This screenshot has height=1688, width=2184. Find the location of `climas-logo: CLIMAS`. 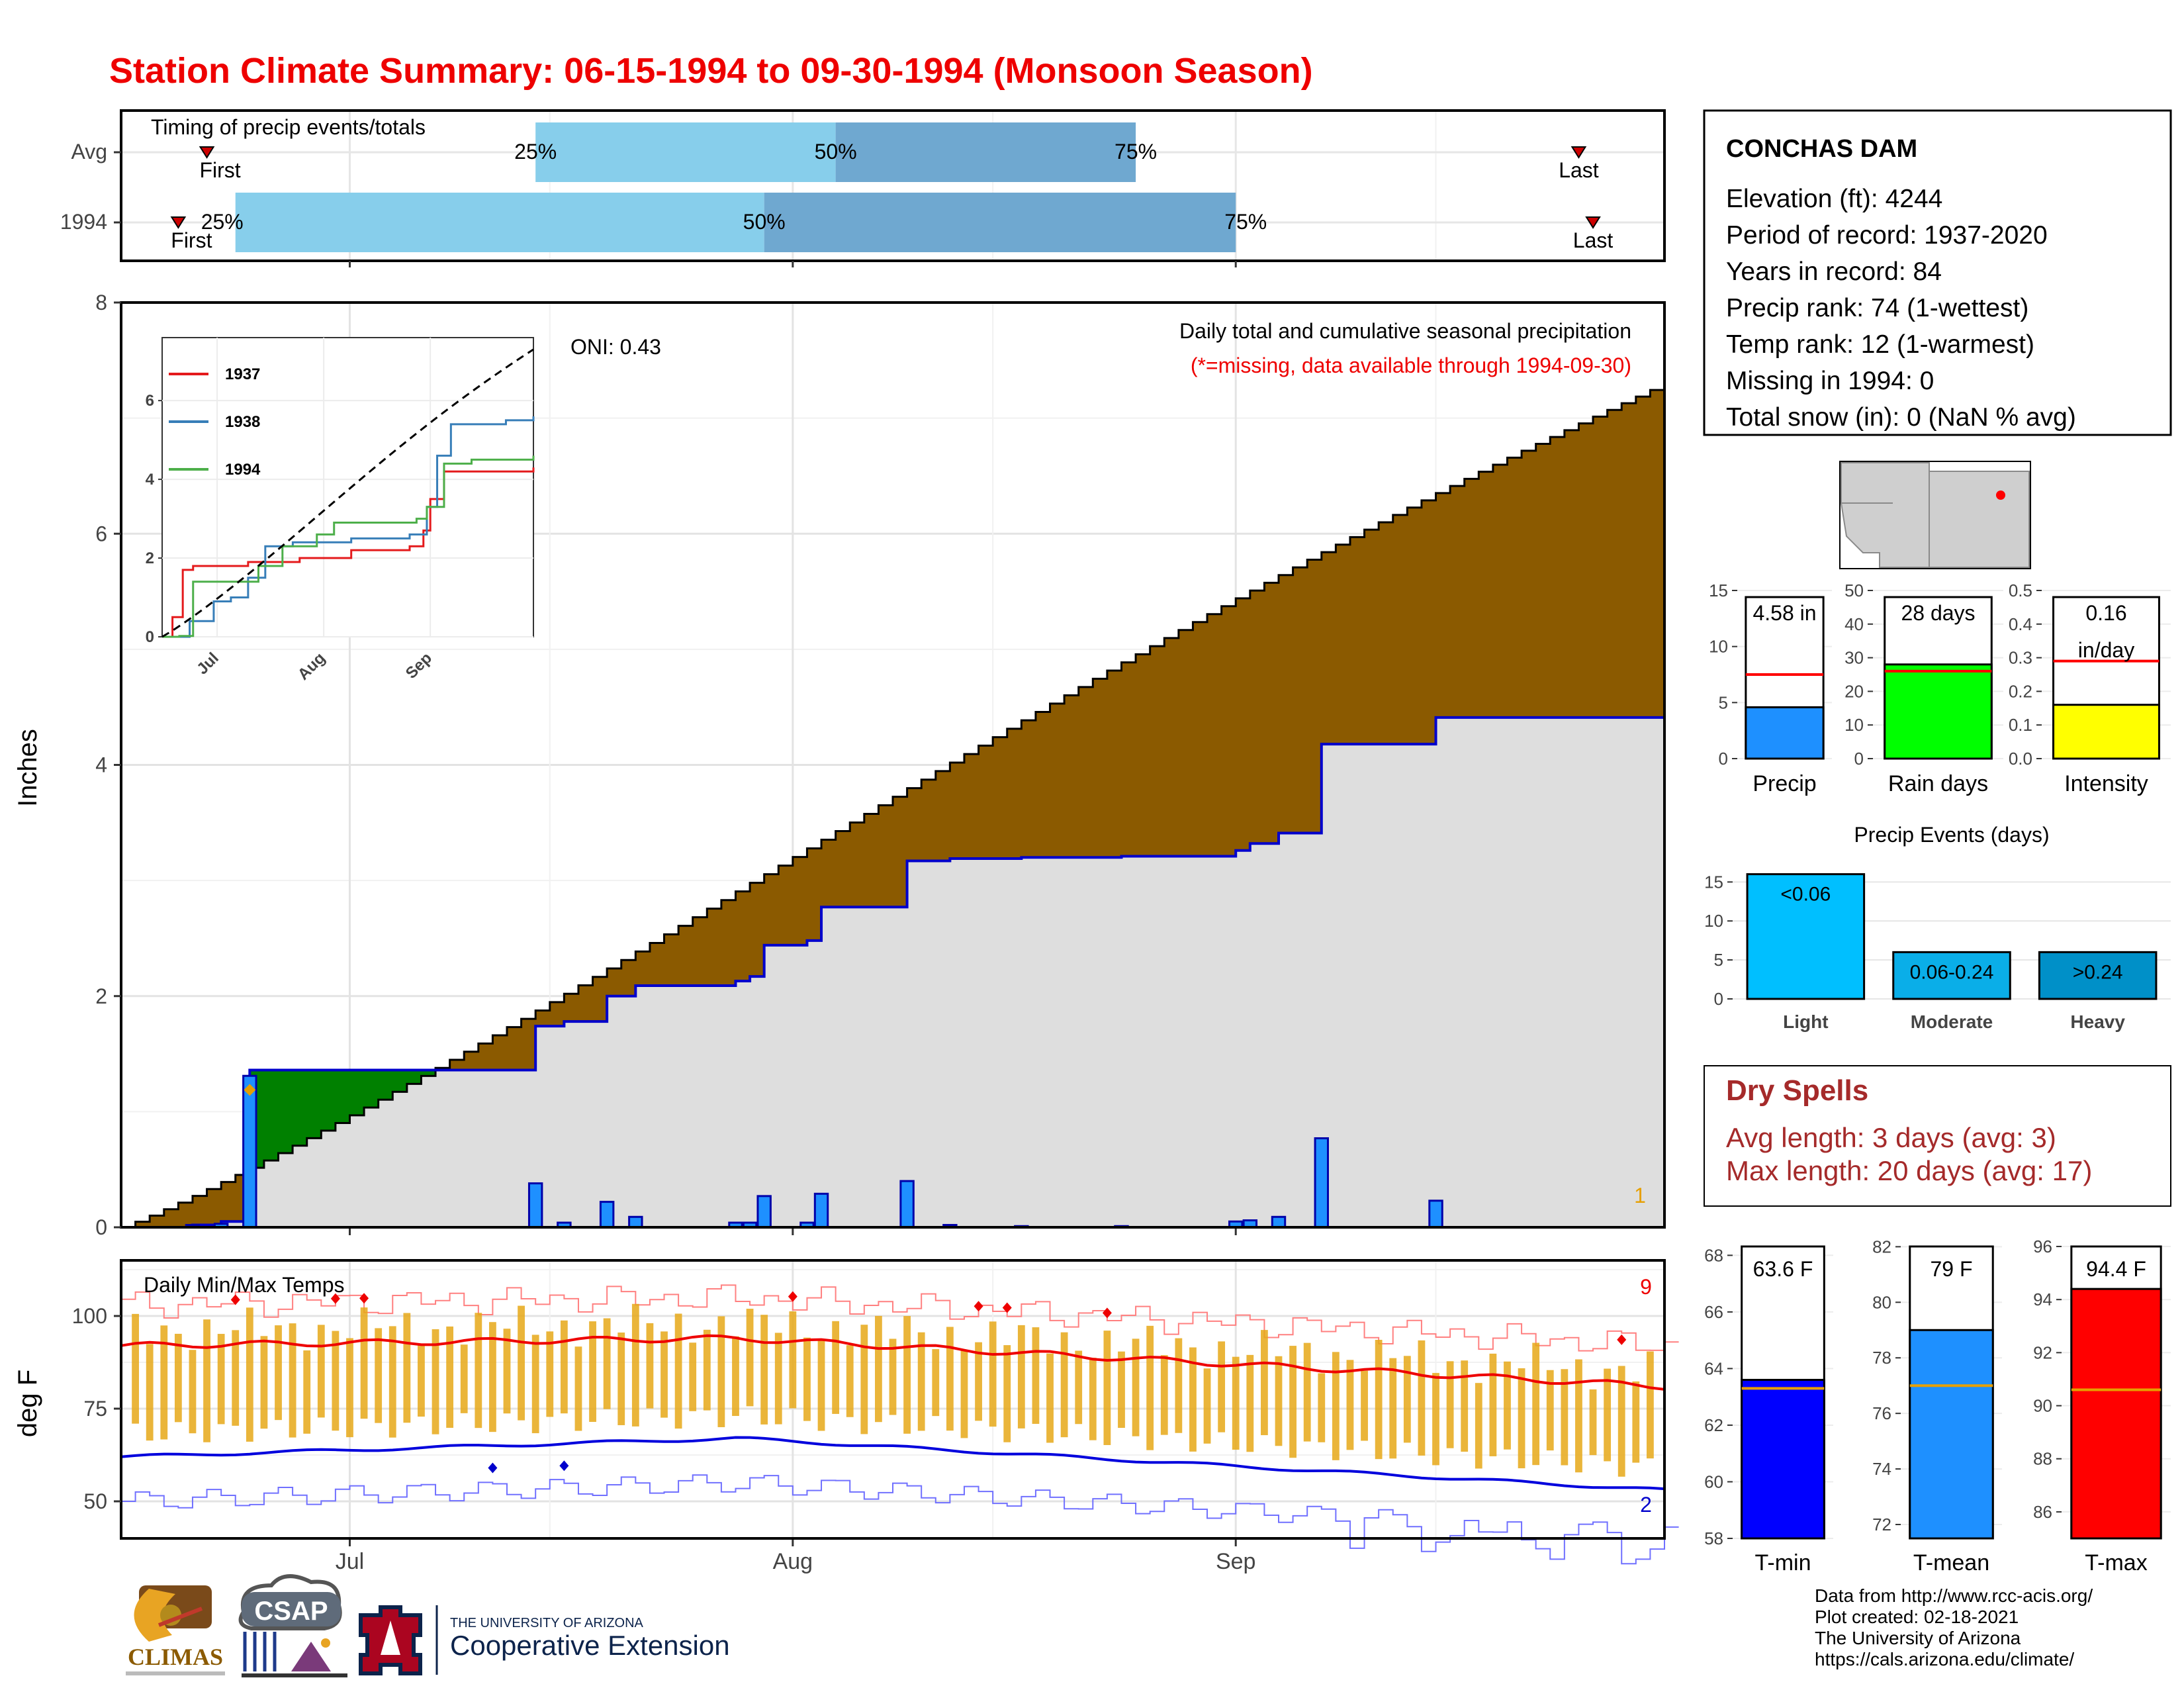

climas-logo: CLIMAS is located at coordinates (176, 1630).